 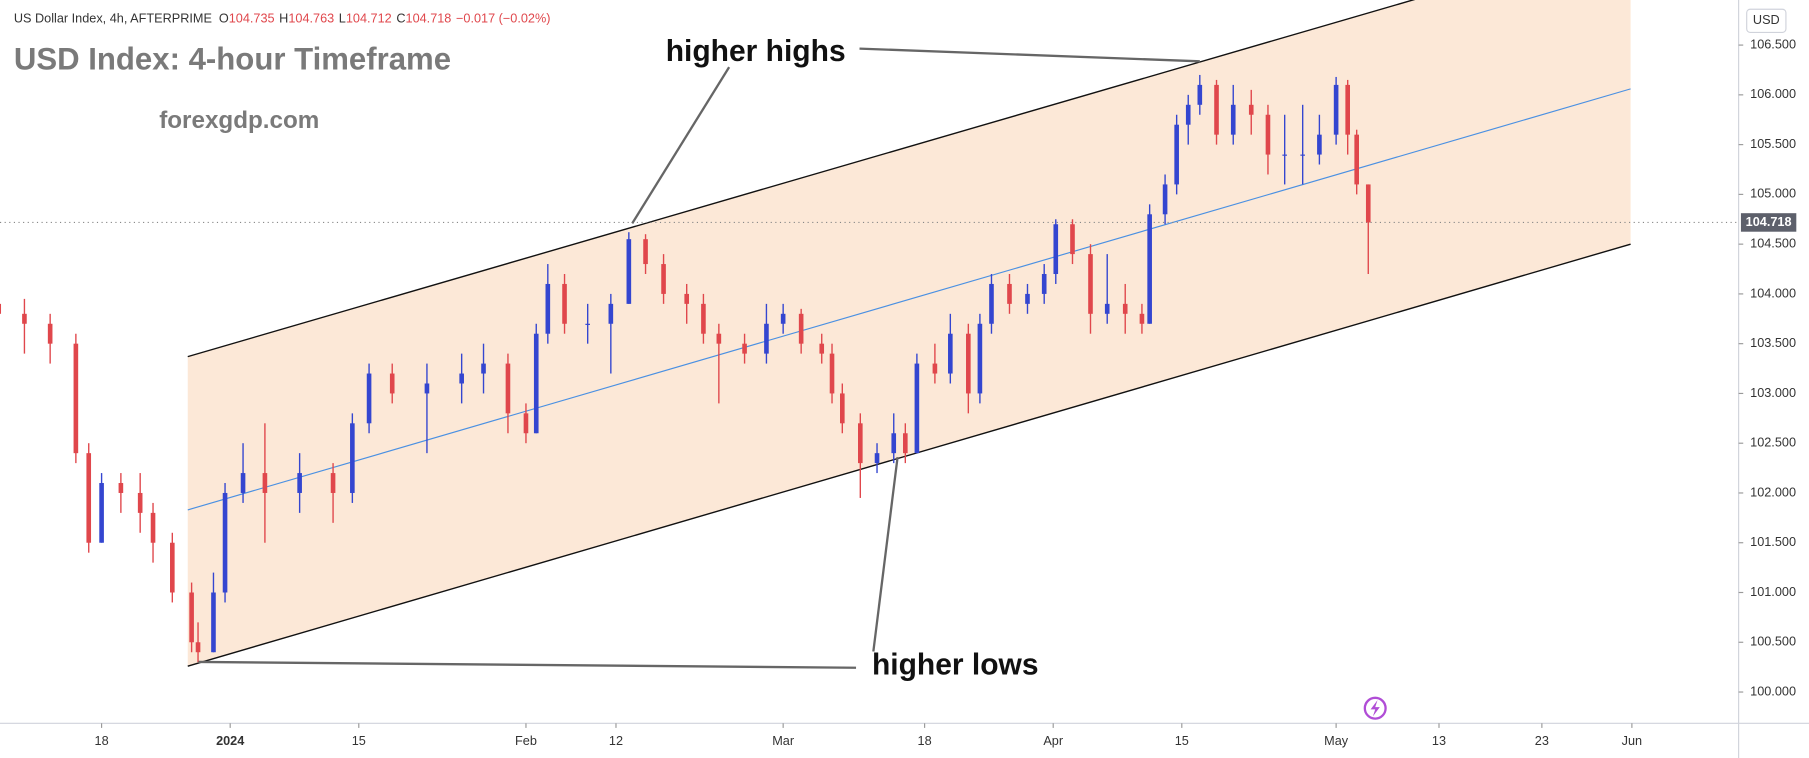 What do you see at coordinates (1769, 221) in the screenshot?
I see `last-price-label: 104.718` at bounding box center [1769, 221].